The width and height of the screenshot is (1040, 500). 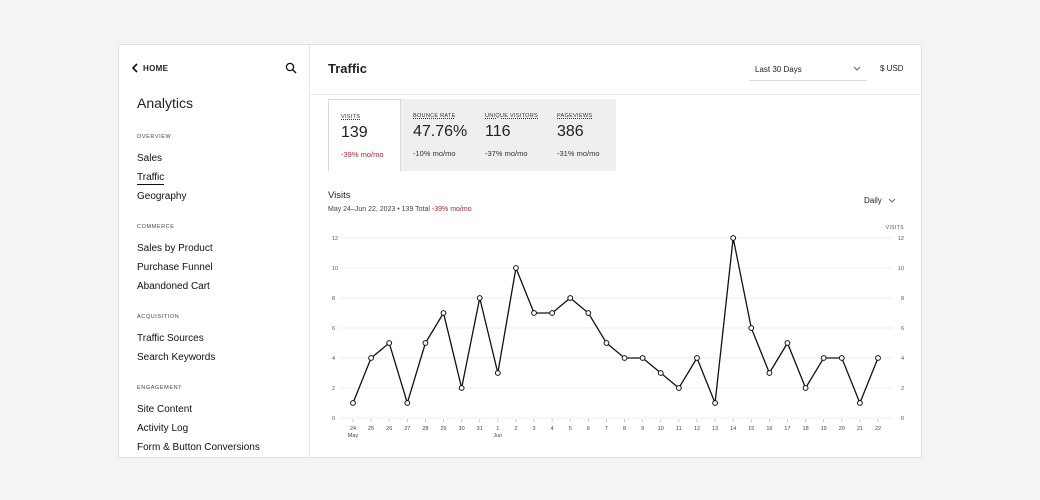 I want to click on sidebar-item-activity-log: Activity Log, so click(x=163, y=428).